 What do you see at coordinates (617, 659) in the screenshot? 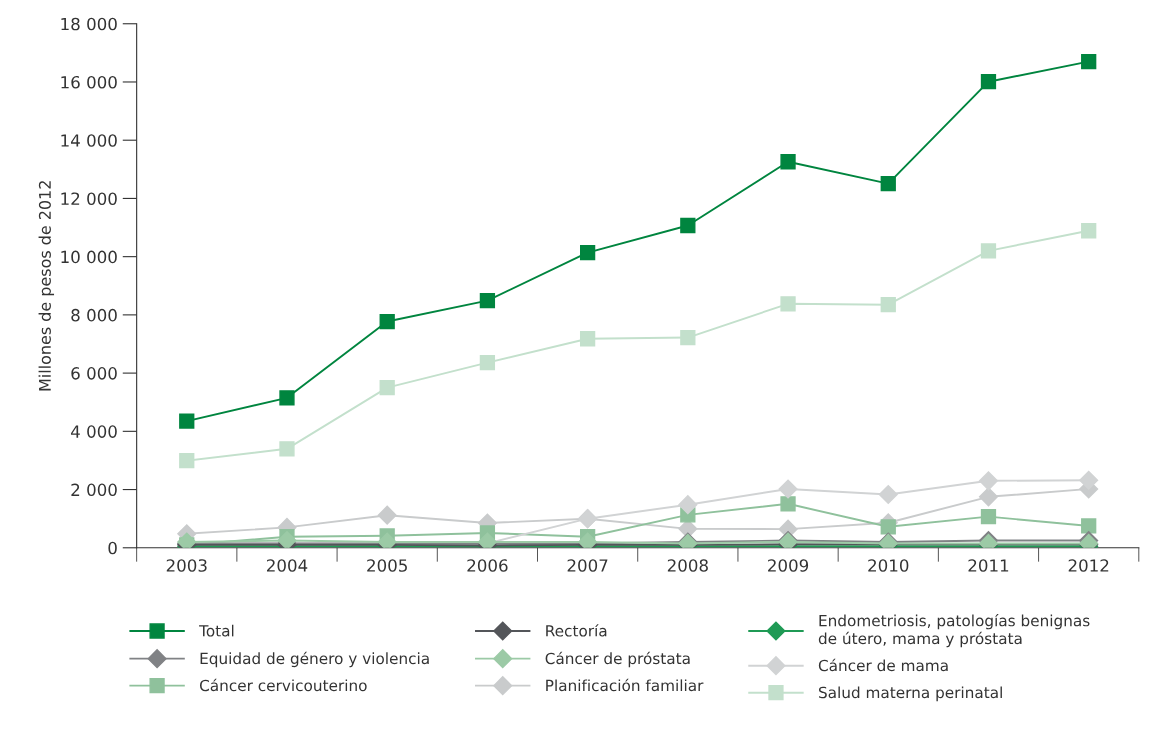
I see `legend-label: Cáncer de próstata` at bounding box center [617, 659].